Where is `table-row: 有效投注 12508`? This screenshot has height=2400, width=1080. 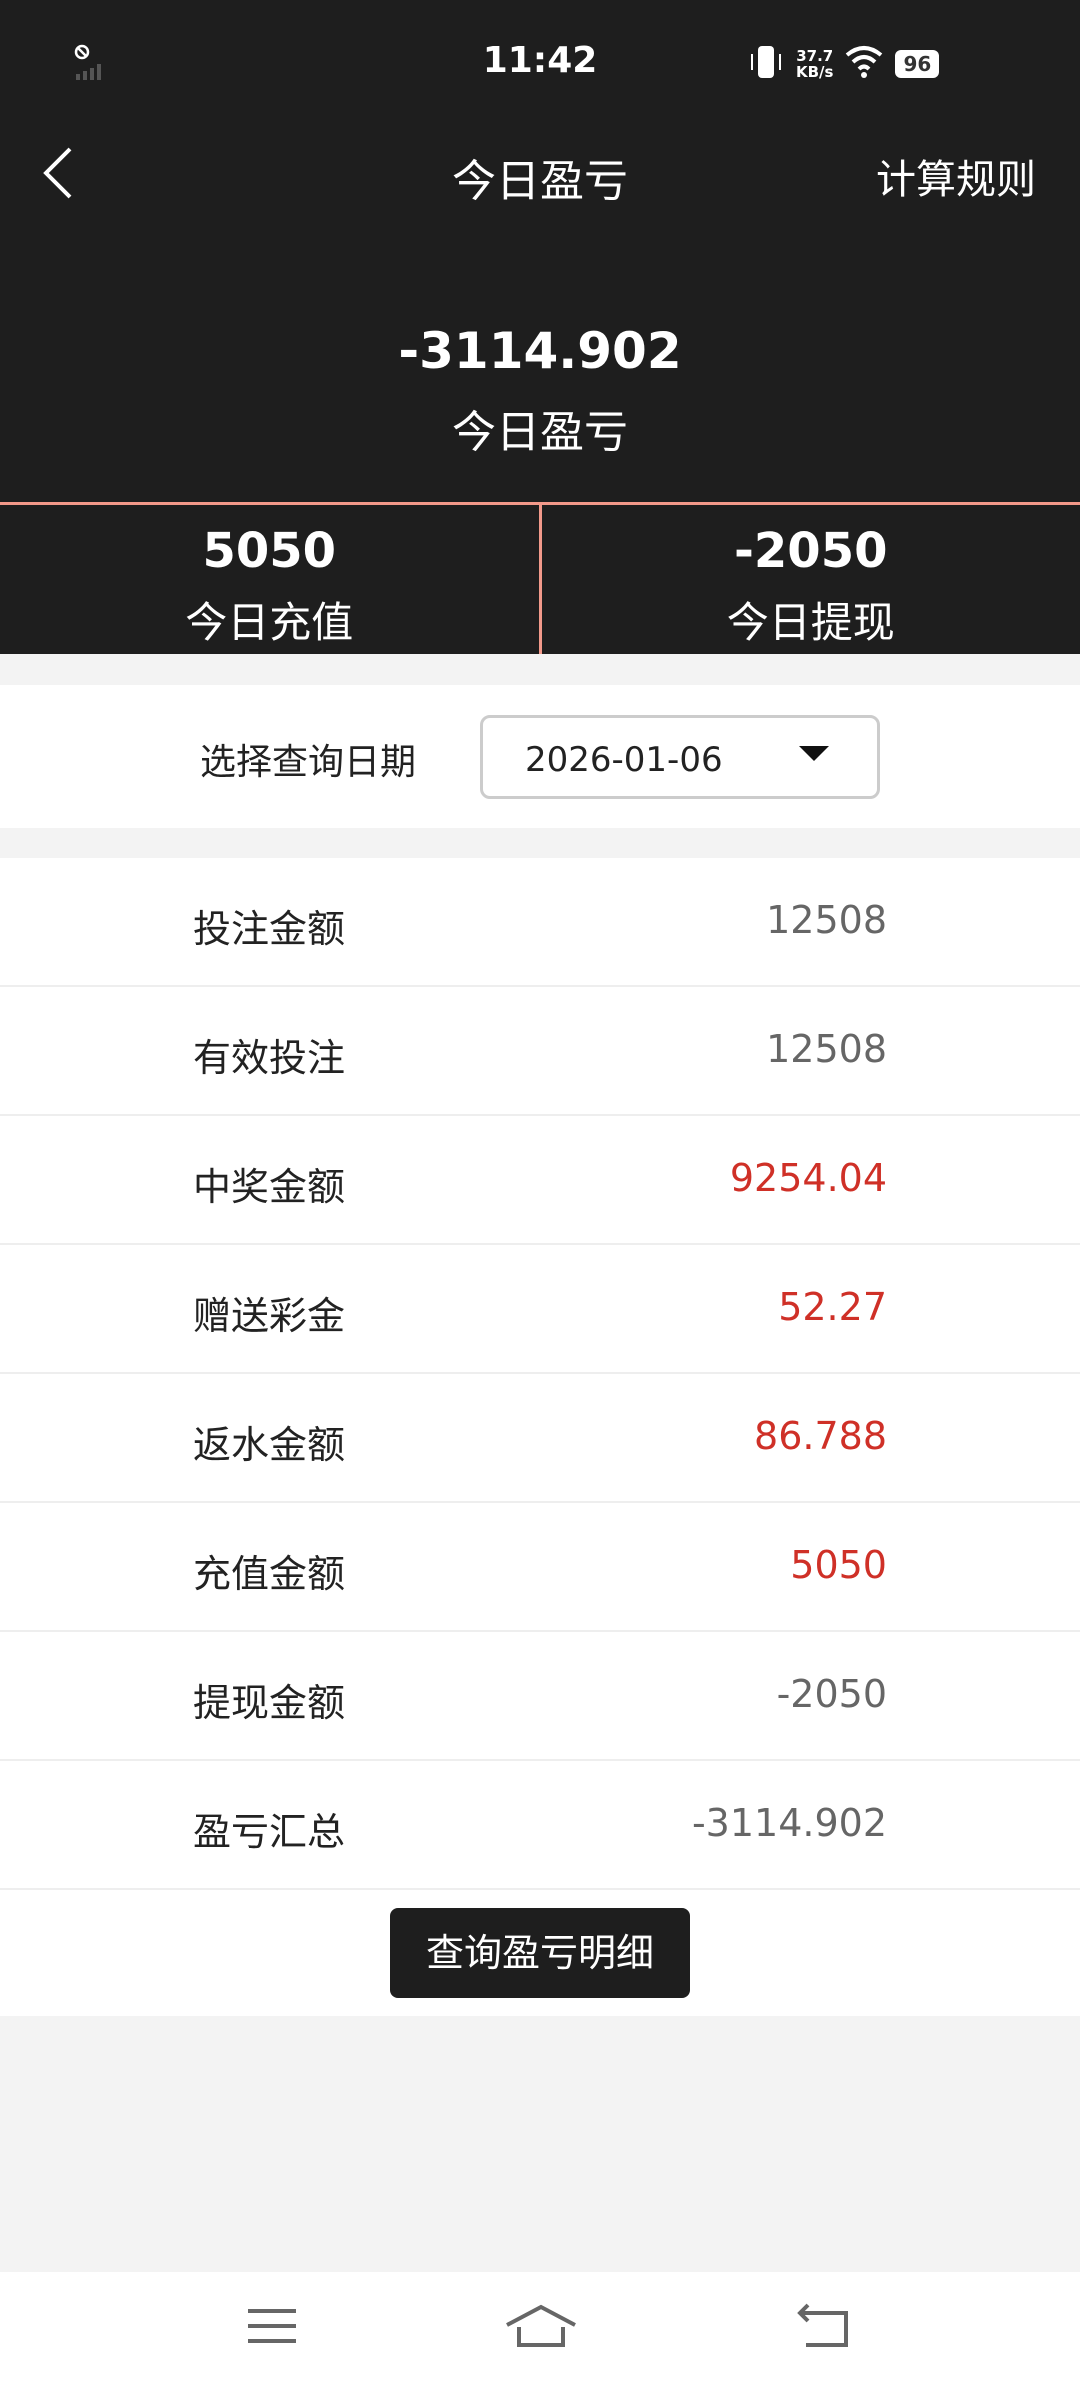
table-row: 有效投注 12508 is located at coordinates (540, 1051).